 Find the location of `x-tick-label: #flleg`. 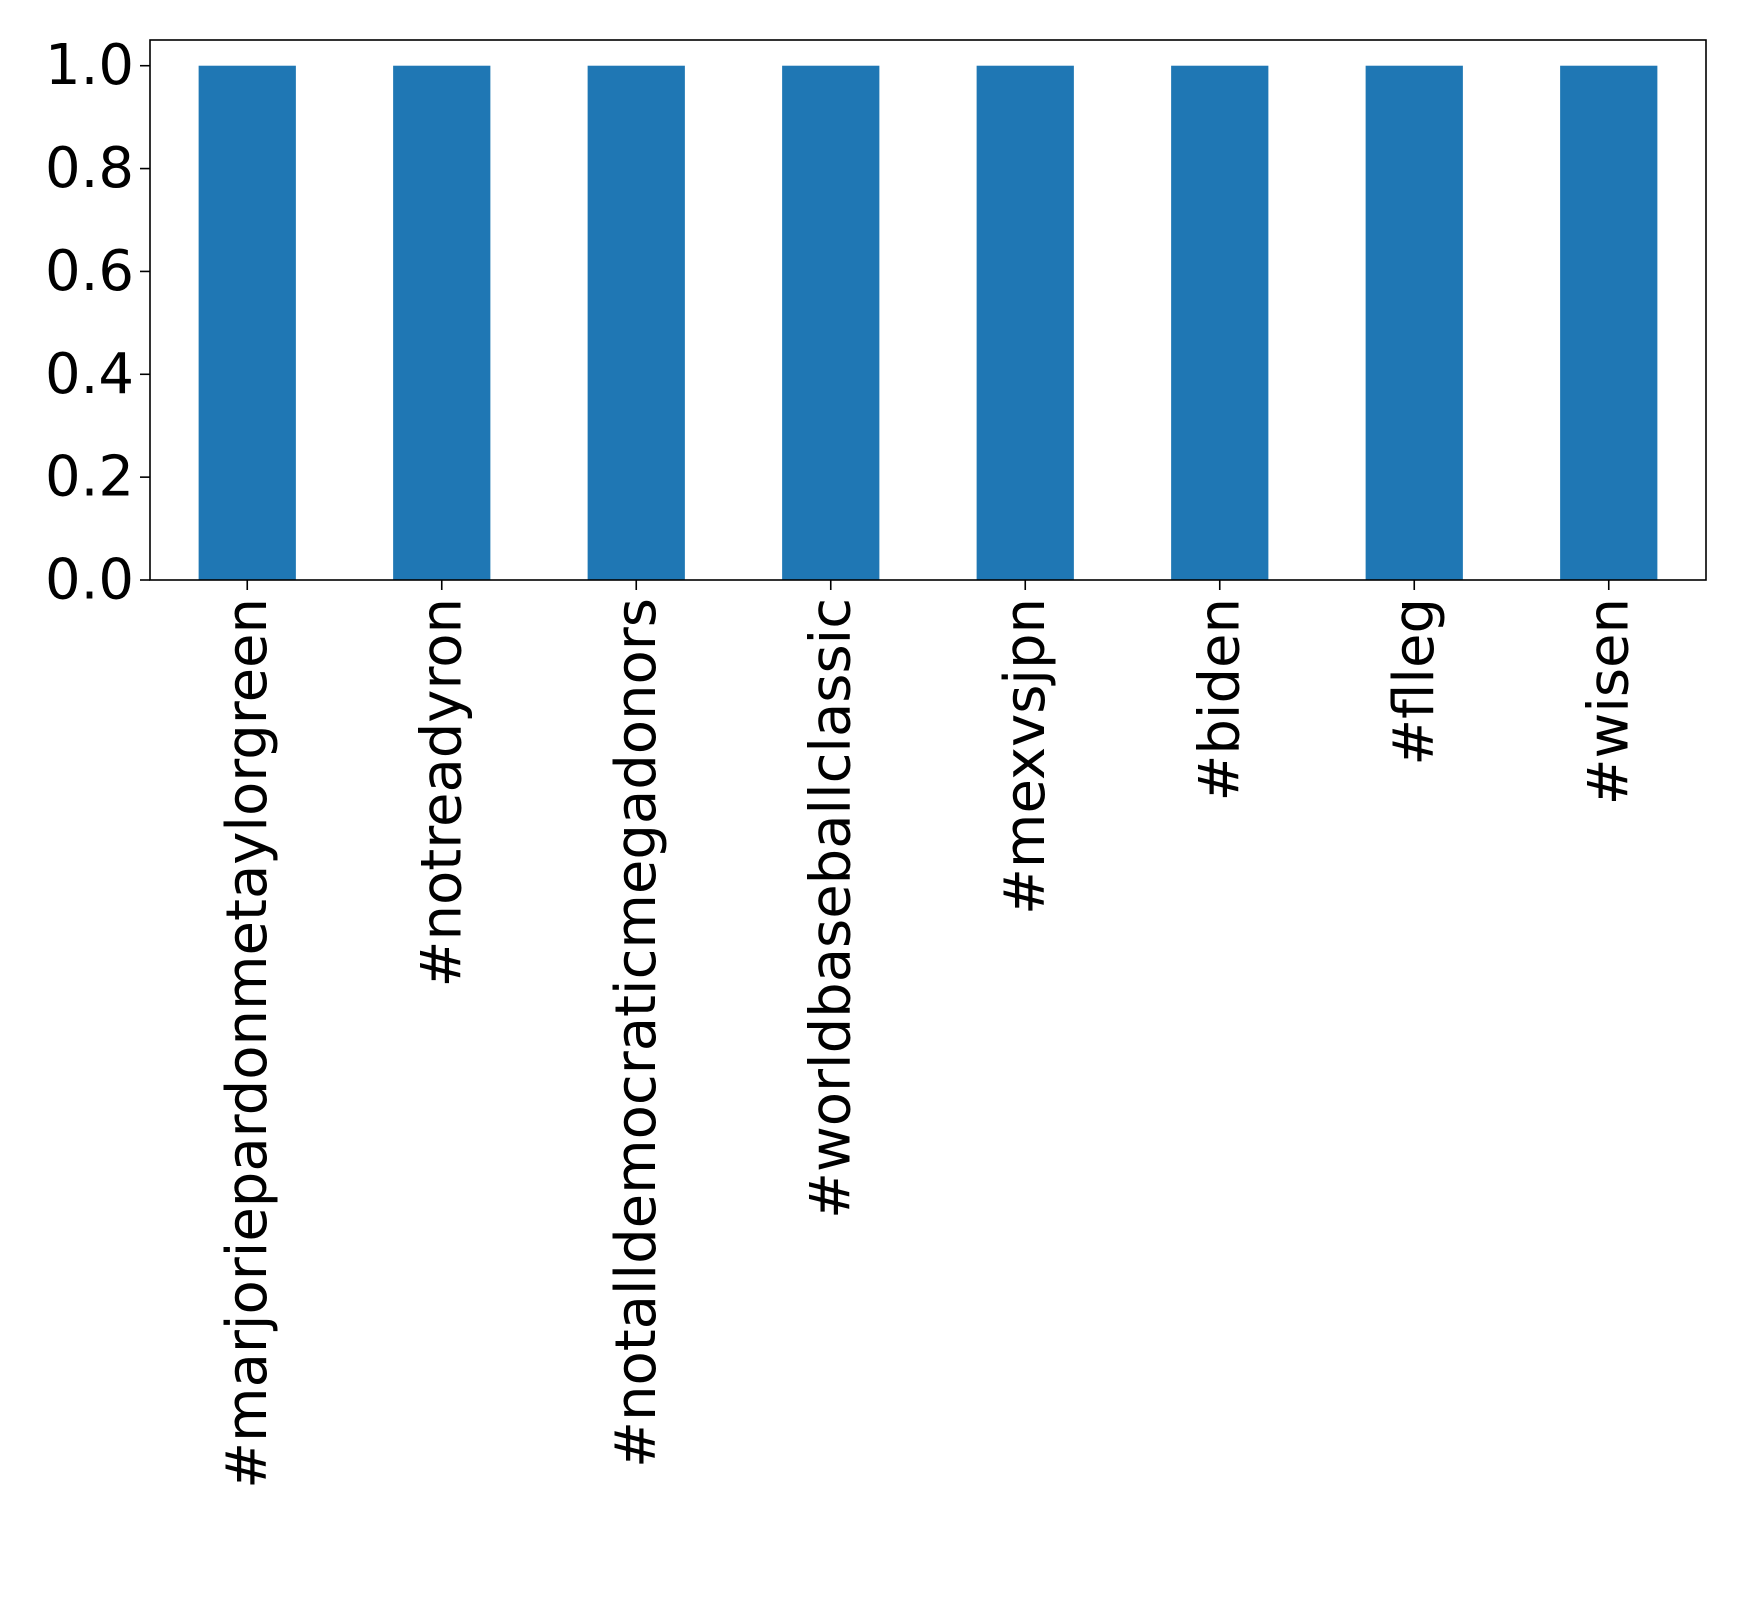

x-tick-label: #flleg is located at coordinates (1414, 682).